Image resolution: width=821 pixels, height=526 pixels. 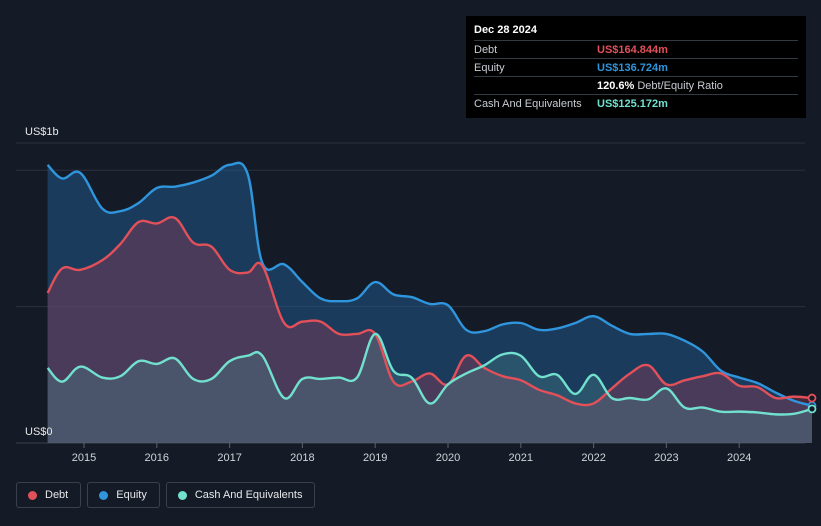 I want to click on tooltip-row-debt: Debt US$164.844m, so click(x=636, y=49).